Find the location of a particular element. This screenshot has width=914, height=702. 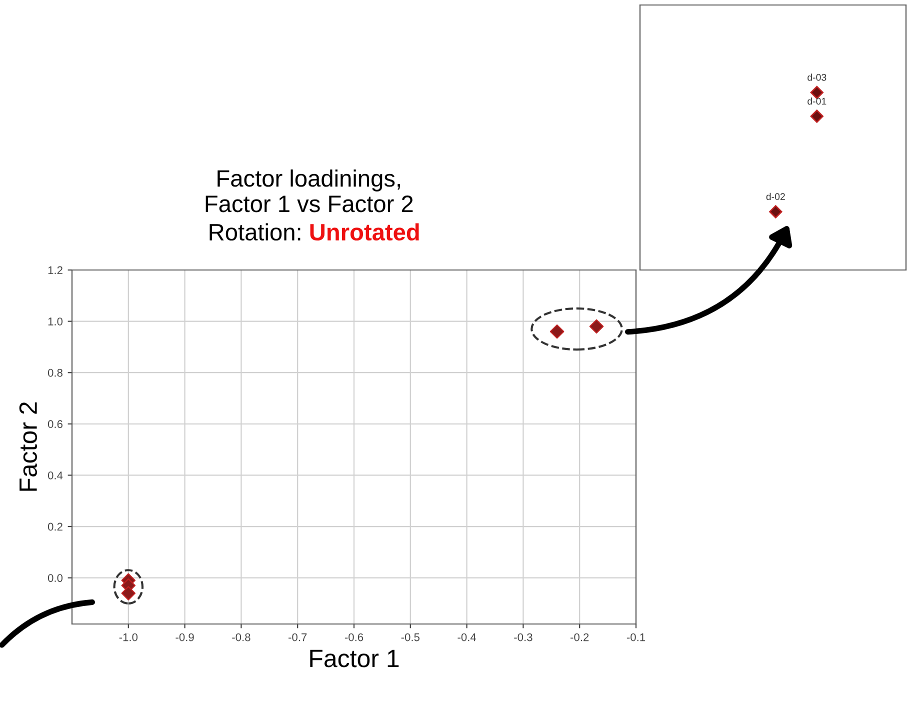

y-tick-label: 1.2 is located at coordinates (55, 270).